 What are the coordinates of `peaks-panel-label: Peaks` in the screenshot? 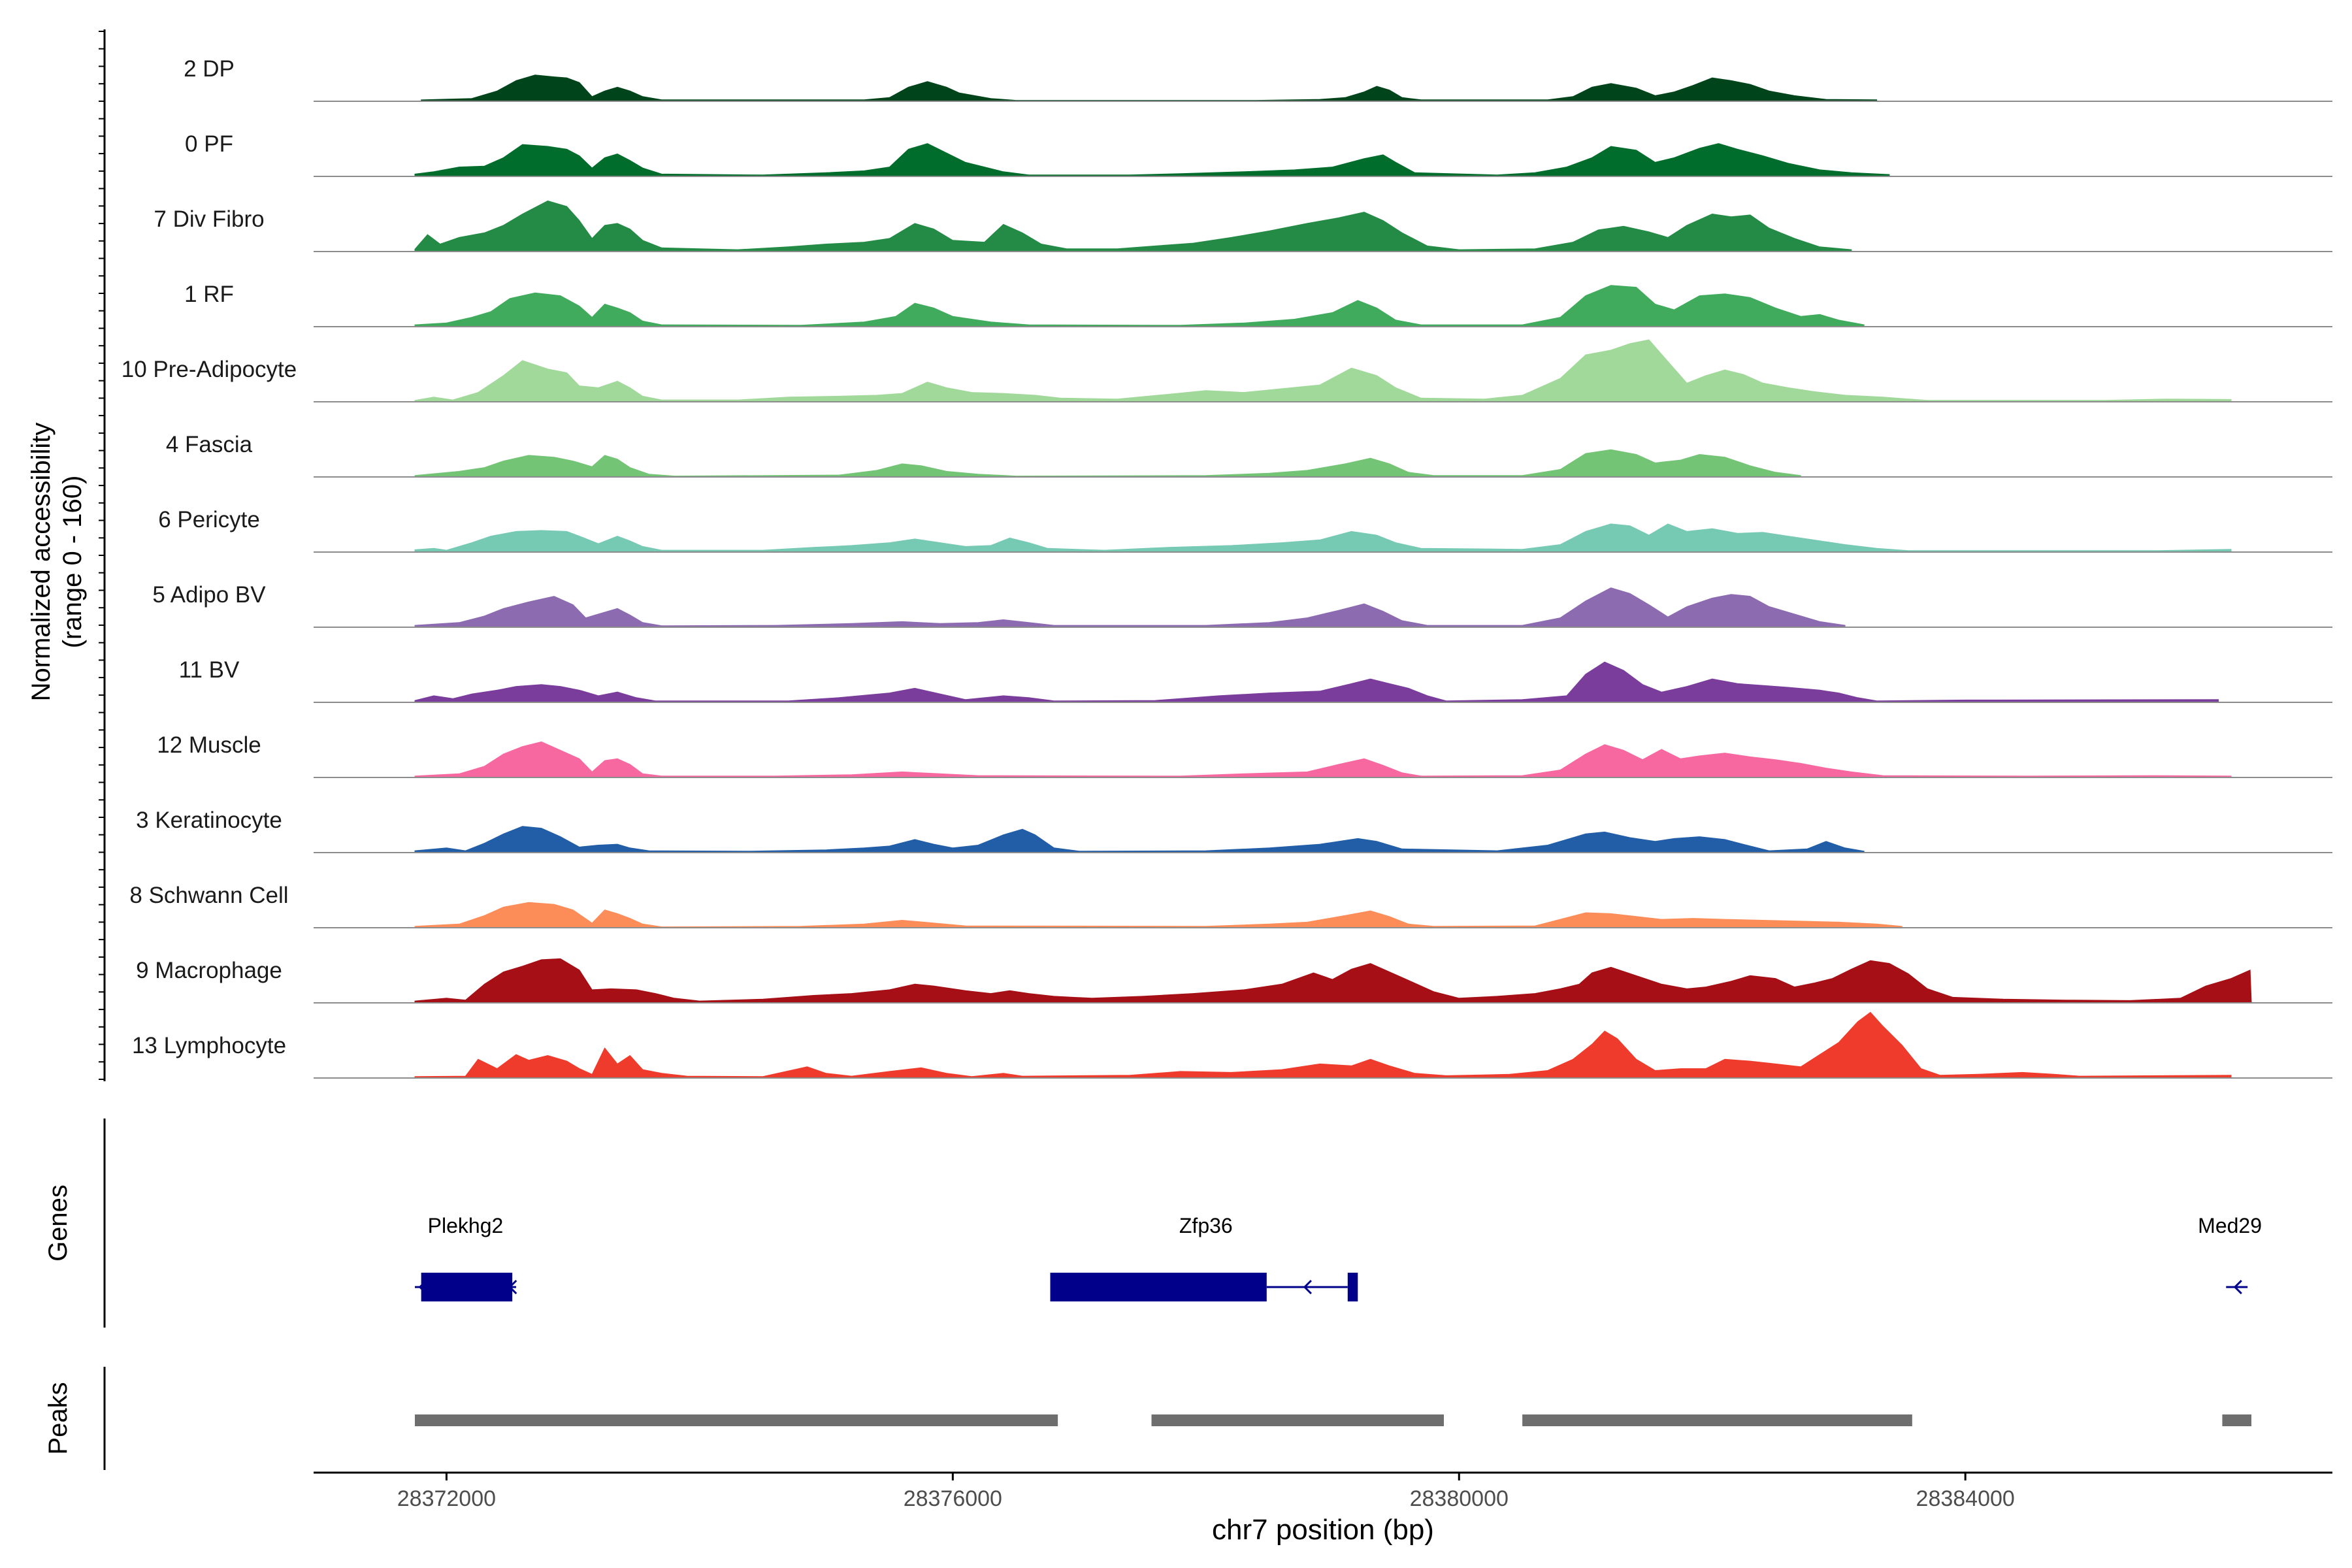 It's located at (58, 1418).